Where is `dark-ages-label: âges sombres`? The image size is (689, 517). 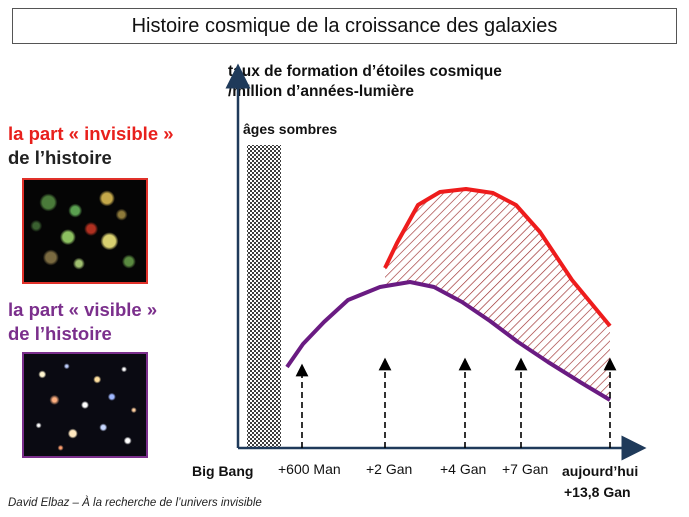 dark-ages-label: âges sombres is located at coordinates (290, 129).